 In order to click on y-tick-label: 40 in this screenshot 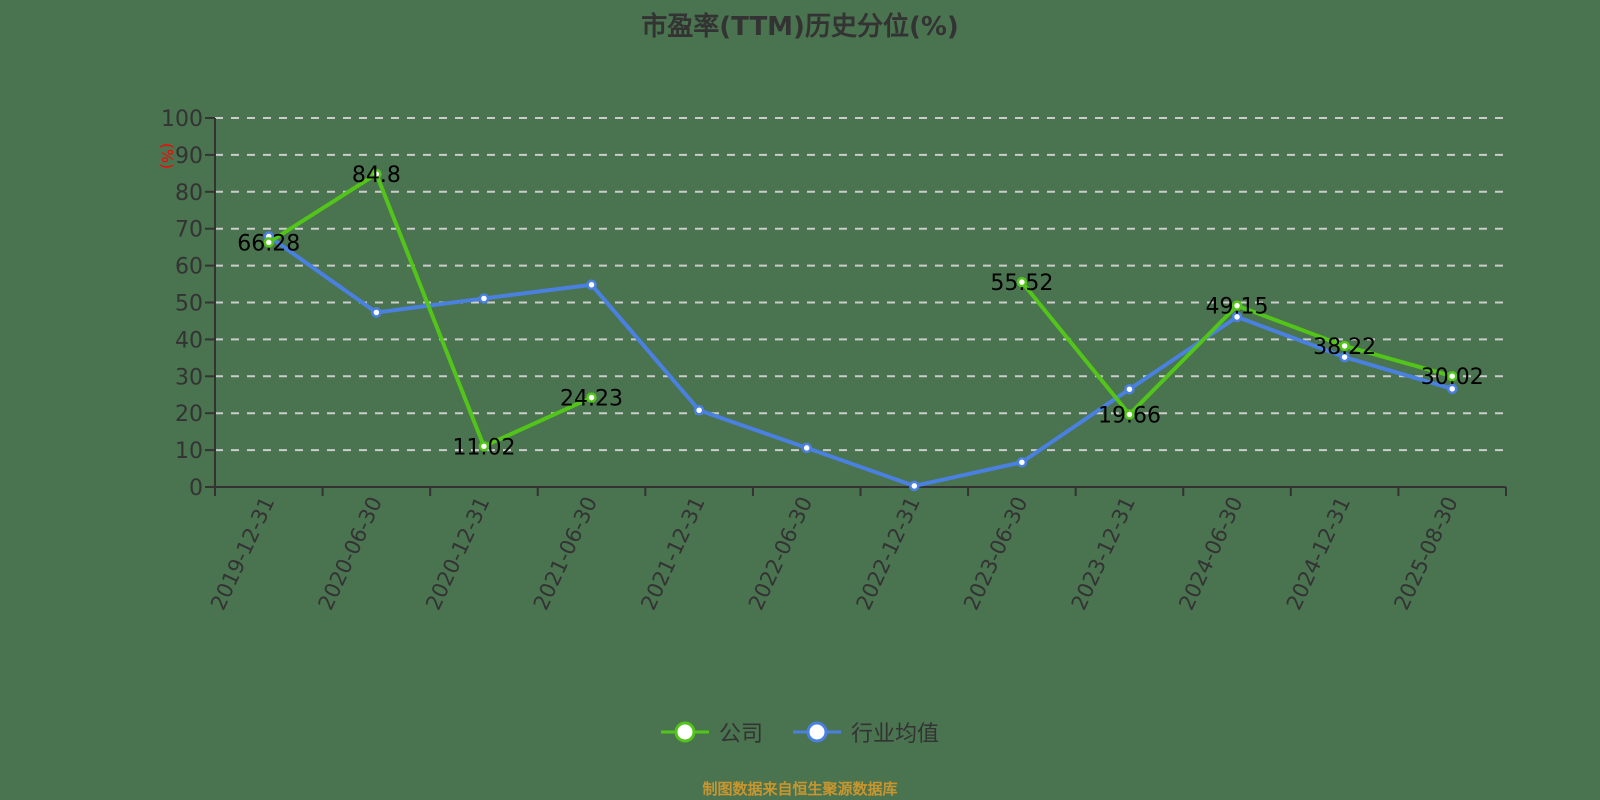, I will do `click(189, 340)`.